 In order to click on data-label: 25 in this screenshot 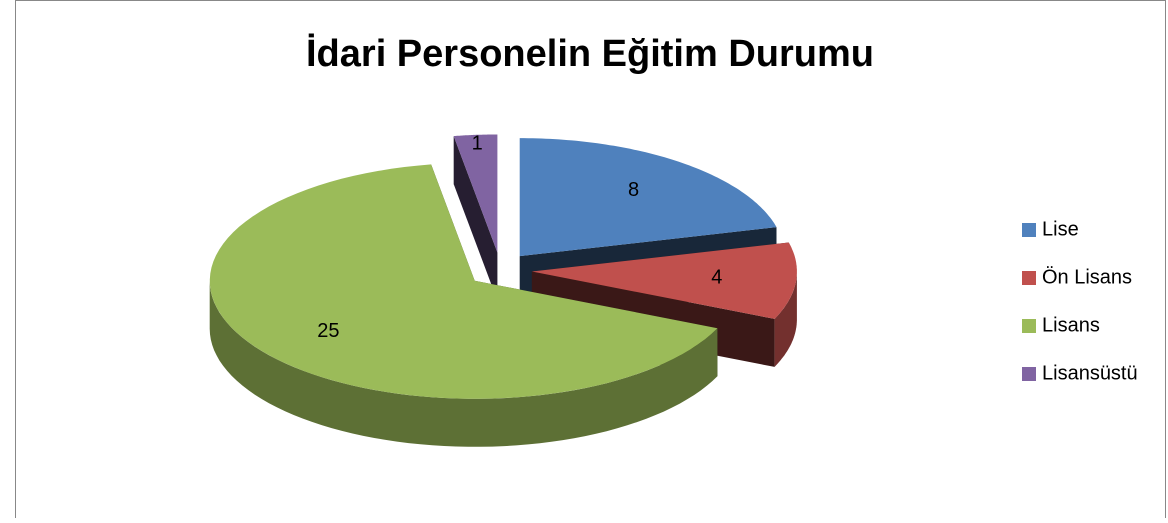, I will do `click(328, 331)`.